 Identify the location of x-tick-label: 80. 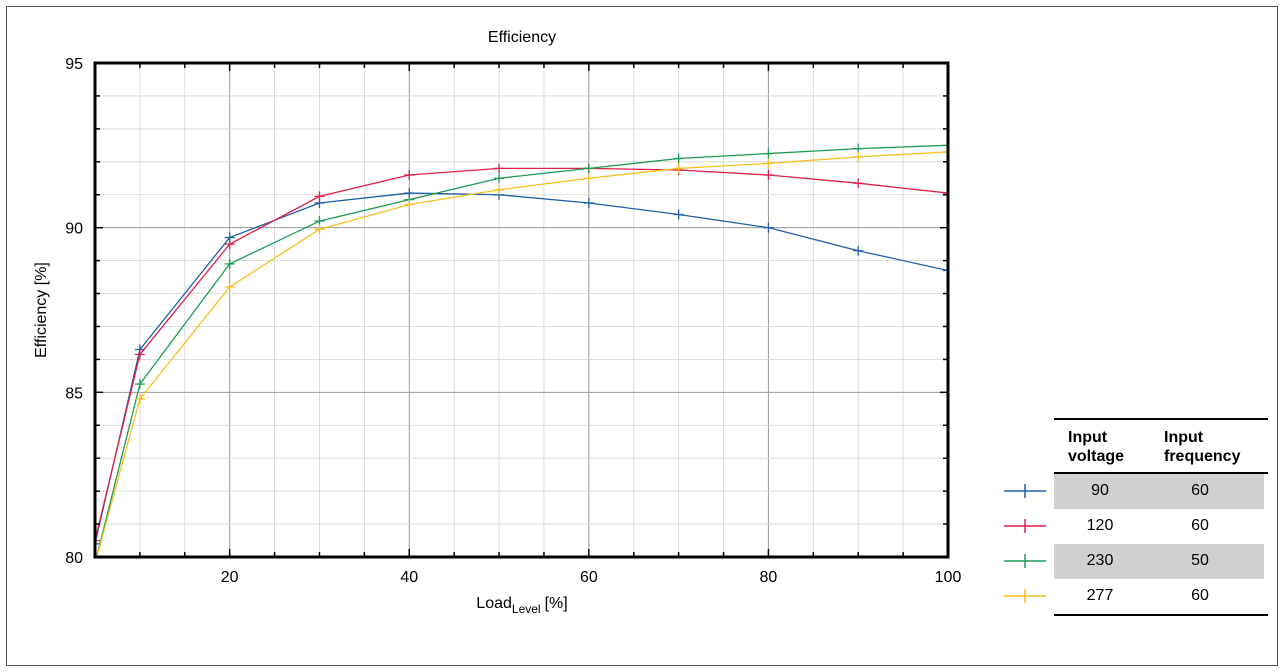
(769, 577).